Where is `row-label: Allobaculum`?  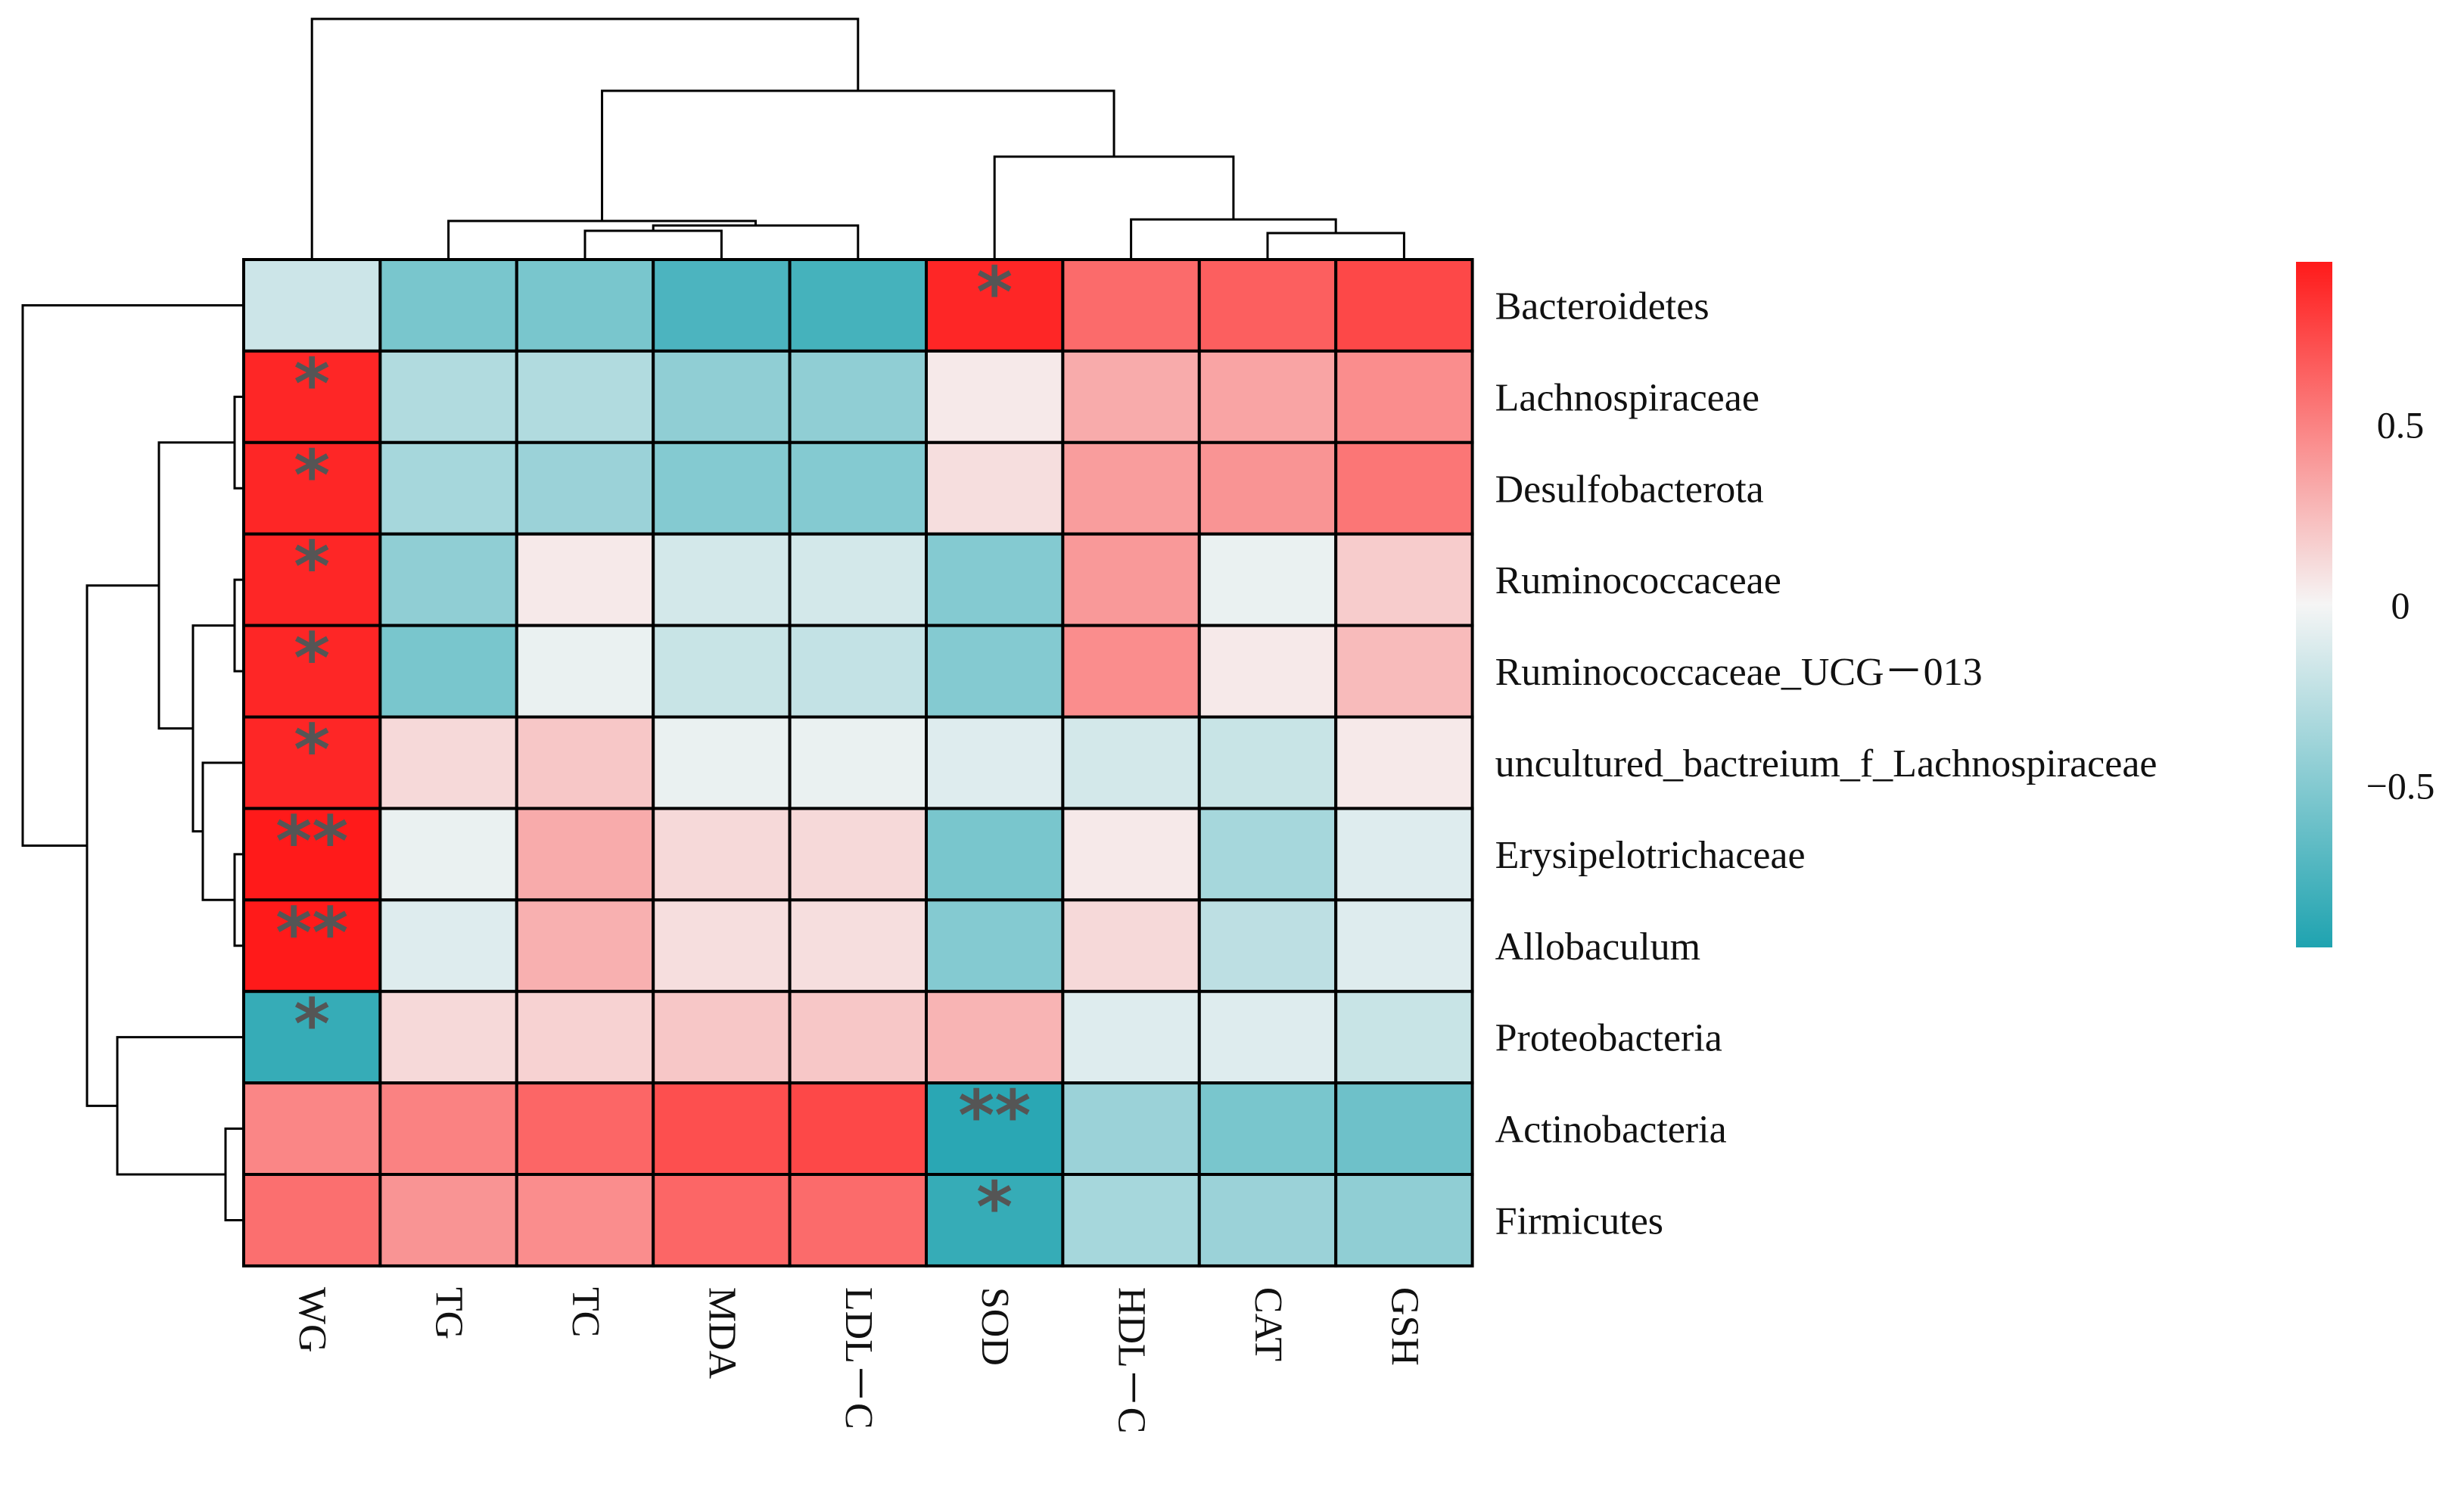 row-label: Allobaculum is located at coordinates (1598, 947).